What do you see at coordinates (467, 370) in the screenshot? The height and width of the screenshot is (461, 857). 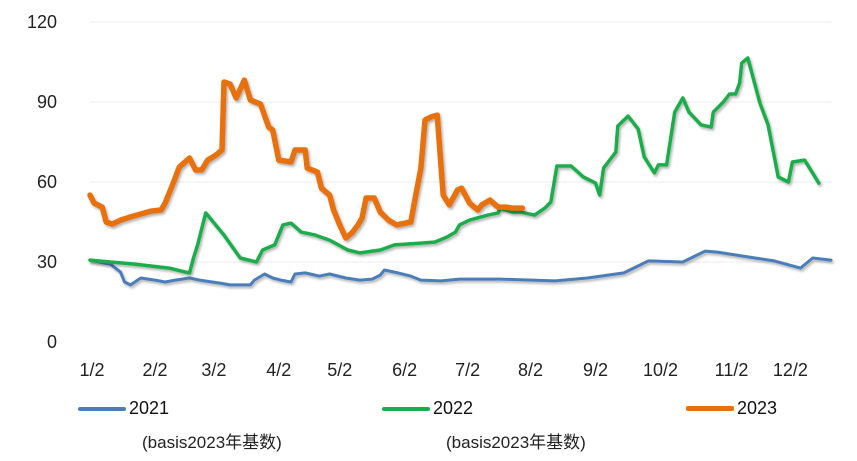 I see `x-tick-label: 7/2` at bounding box center [467, 370].